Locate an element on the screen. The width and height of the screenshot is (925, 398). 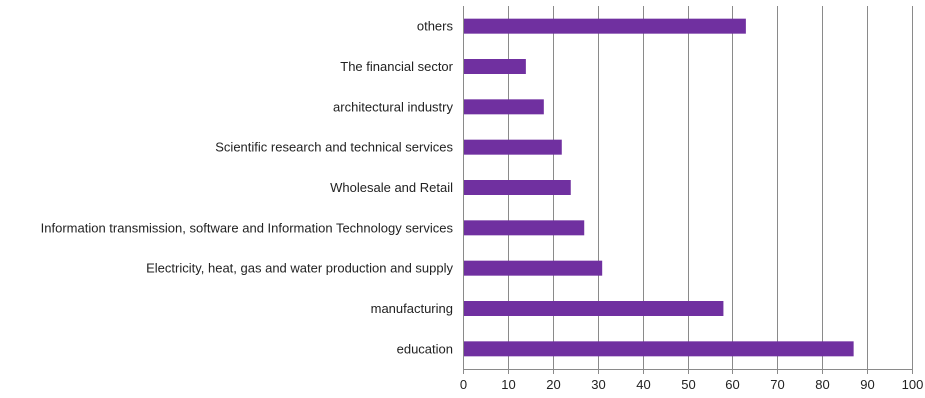
x-tick-label: 70 is located at coordinates (777, 384).